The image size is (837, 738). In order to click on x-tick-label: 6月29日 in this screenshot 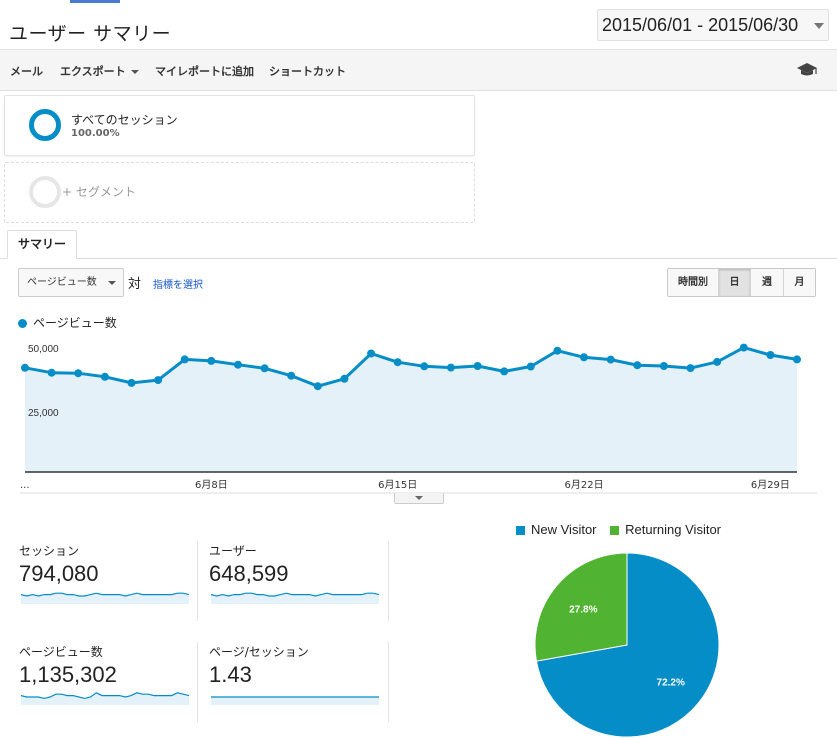, I will do `click(770, 485)`.